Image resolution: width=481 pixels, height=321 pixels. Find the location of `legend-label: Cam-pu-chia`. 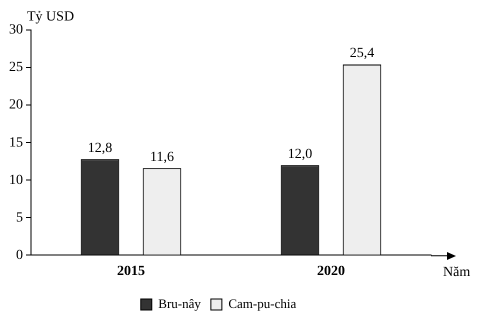

legend-label: Cam-pu-chia is located at coordinates (262, 303).